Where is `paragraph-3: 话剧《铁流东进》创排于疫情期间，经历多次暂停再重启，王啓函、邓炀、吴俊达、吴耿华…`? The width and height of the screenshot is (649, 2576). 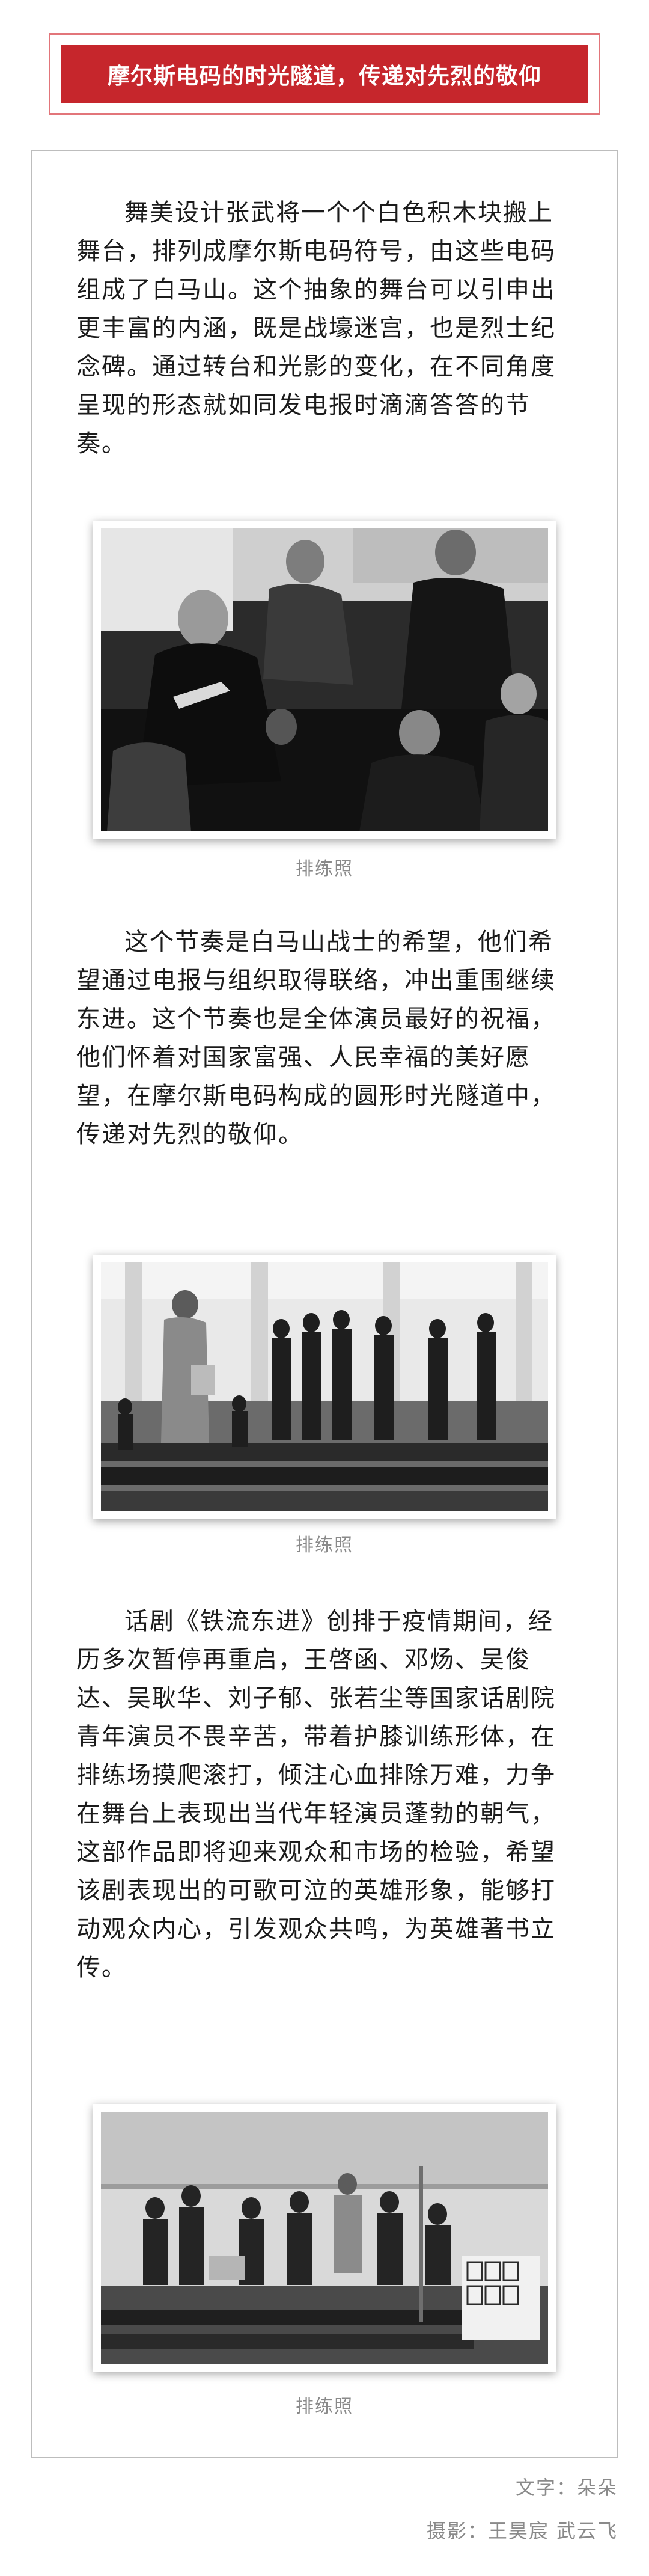
paragraph-3: 话剧《铁流东进》创排于疫情期间，经历多次暂停再重启，王啓函、邓炀、吴俊达、吴耿华… is located at coordinates (316, 1794).